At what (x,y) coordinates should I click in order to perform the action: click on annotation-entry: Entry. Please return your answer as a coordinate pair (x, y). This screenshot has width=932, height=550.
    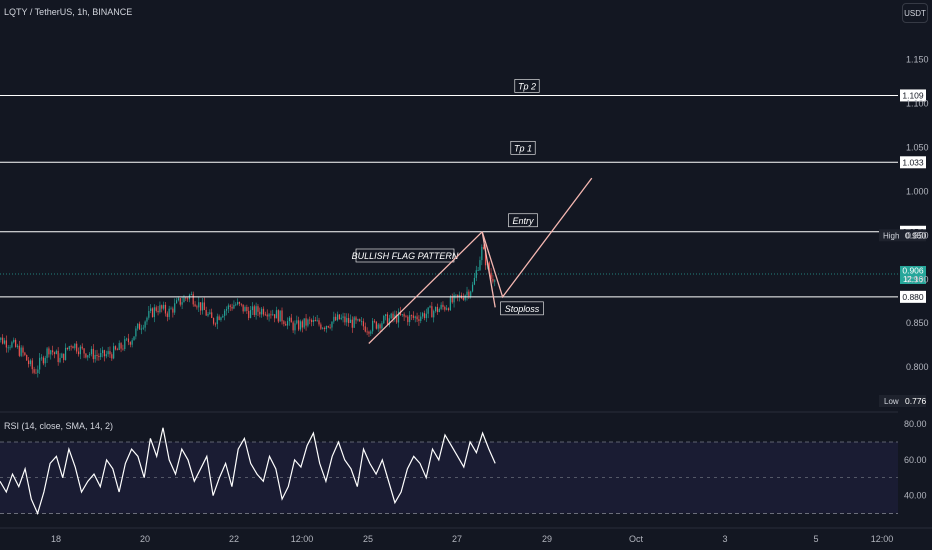
    Looking at the image, I should click on (523, 221).